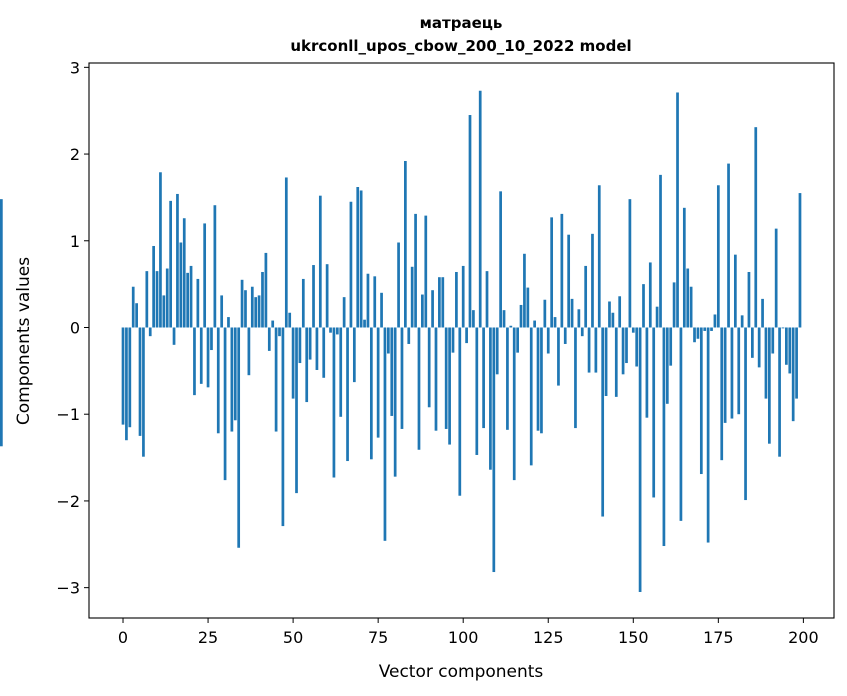 This screenshot has width=847, height=696. What do you see at coordinates (24, 341) in the screenshot?
I see `y-axis-label: Components values` at bounding box center [24, 341].